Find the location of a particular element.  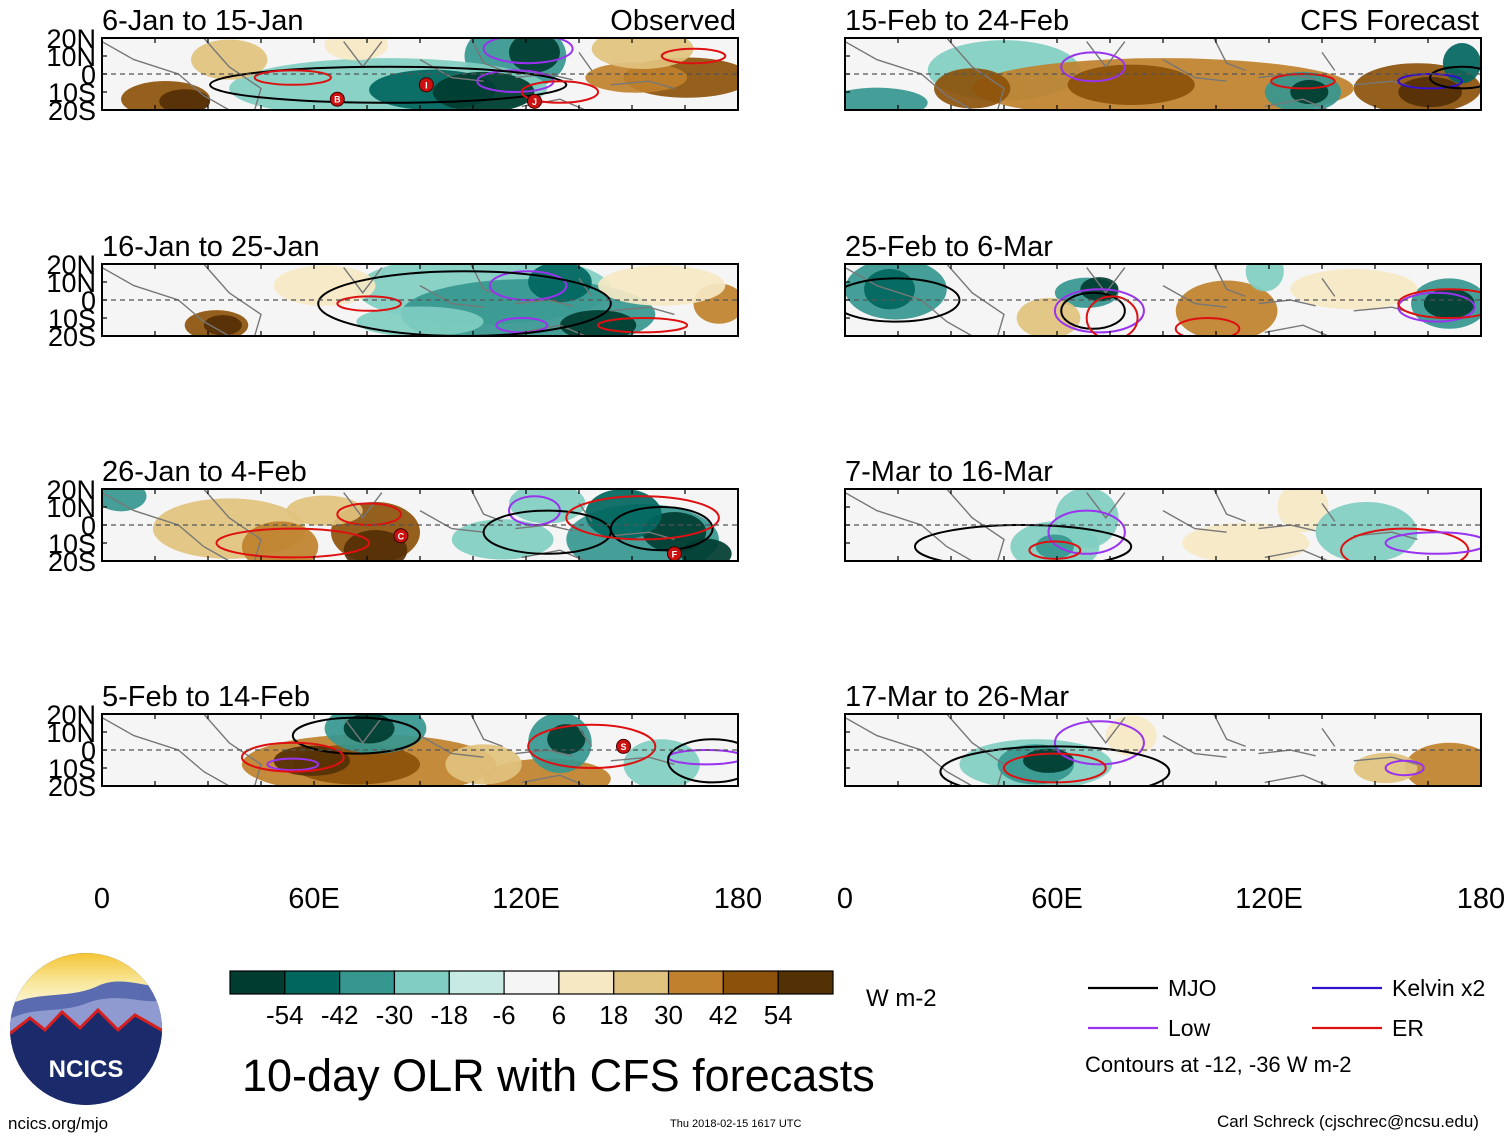

colorbar-label: 6 is located at coordinates (559, 1015).